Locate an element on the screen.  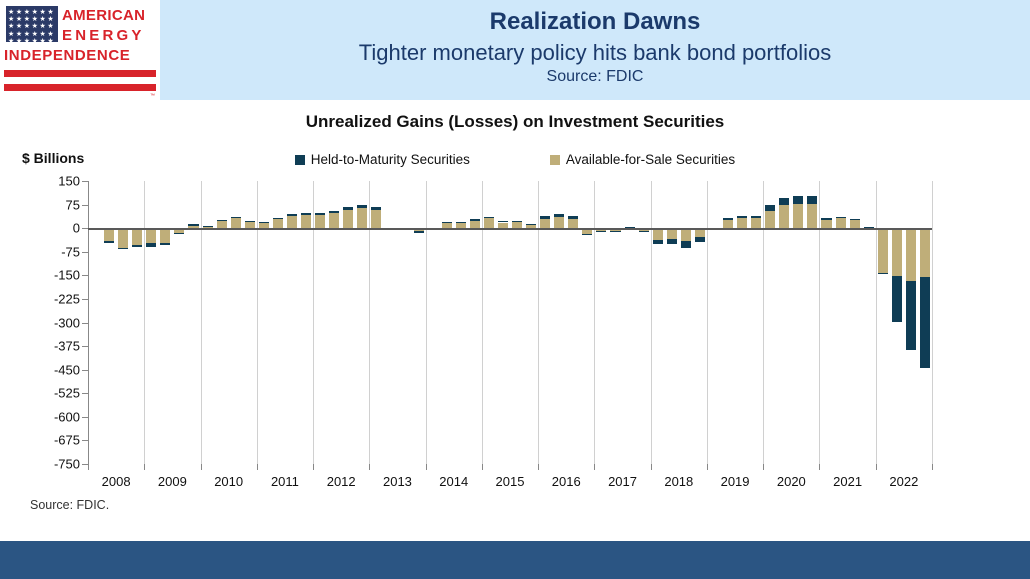
y-axis-tick-label: -600 is located at coordinates (66, 417).